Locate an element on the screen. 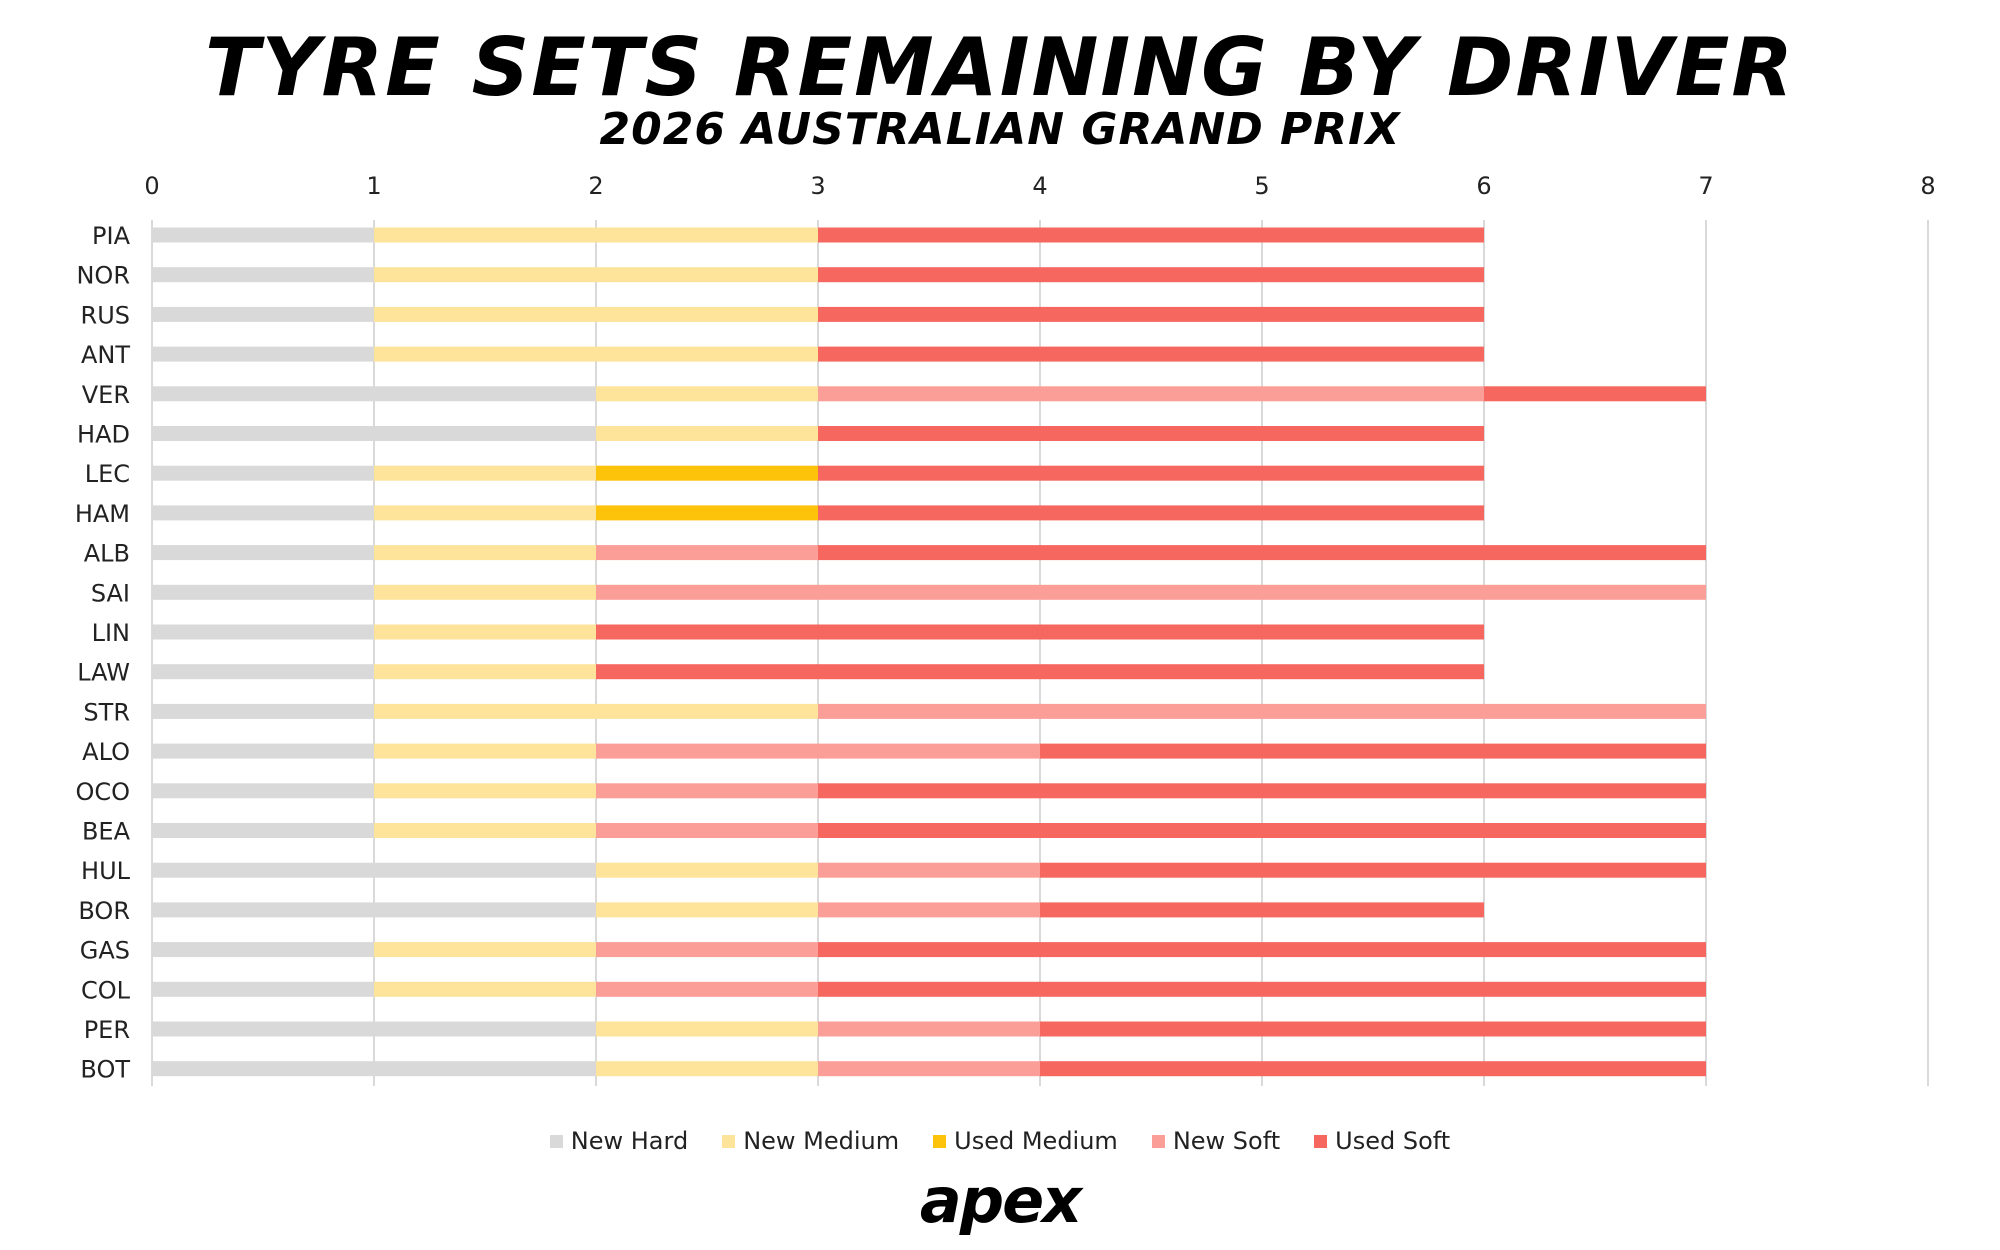 The width and height of the screenshot is (2000, 1250). bar-per-new-medium is located at coordinates (707, 1029).